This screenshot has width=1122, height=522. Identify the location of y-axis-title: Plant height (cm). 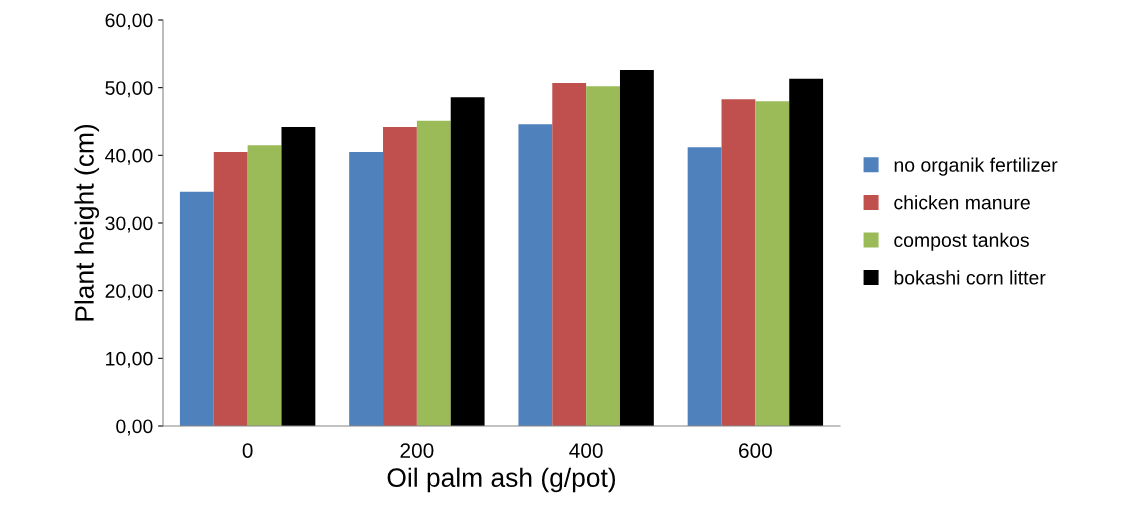
(87, 222).